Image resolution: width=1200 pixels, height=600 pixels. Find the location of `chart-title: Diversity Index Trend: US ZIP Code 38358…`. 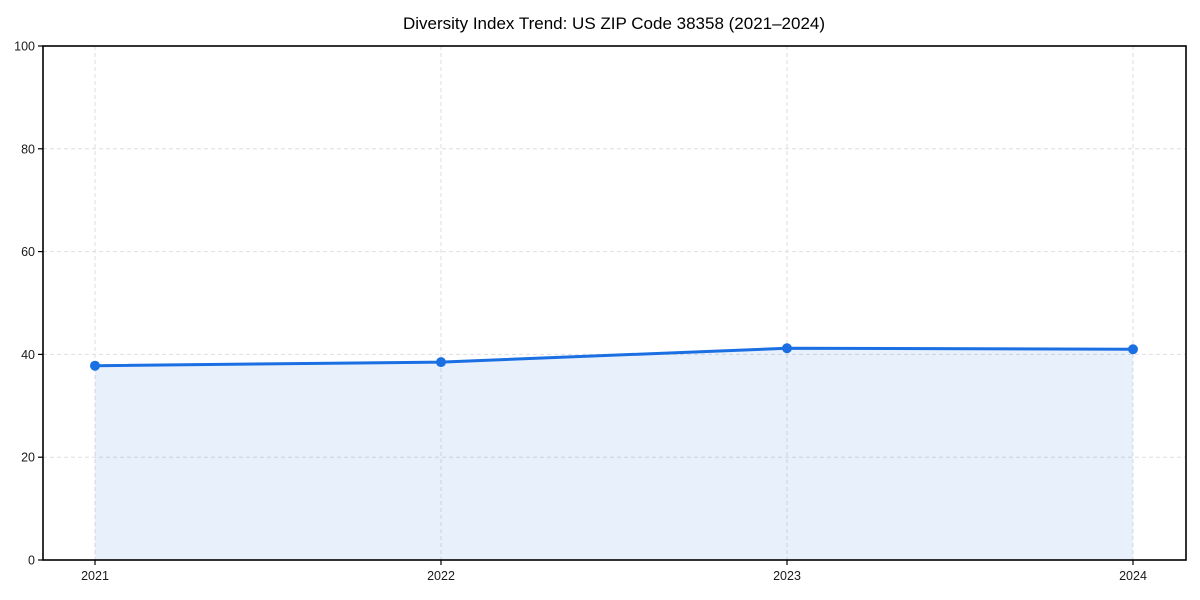

chart-title: Diversity Index Trend: US ZIP Code 38358… is located at coordinates (614, 23).